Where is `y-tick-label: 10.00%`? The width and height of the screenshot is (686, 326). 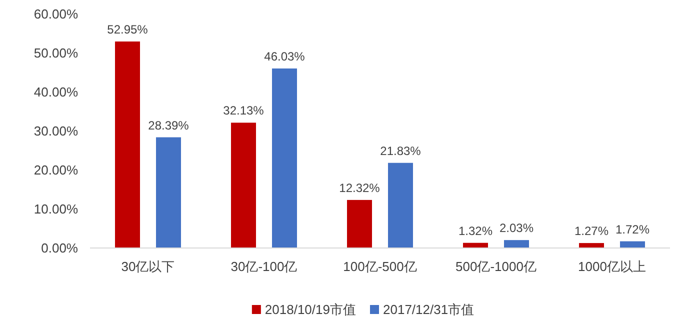 y-tick-label: 10.00% is located at coordinates (56, 209).